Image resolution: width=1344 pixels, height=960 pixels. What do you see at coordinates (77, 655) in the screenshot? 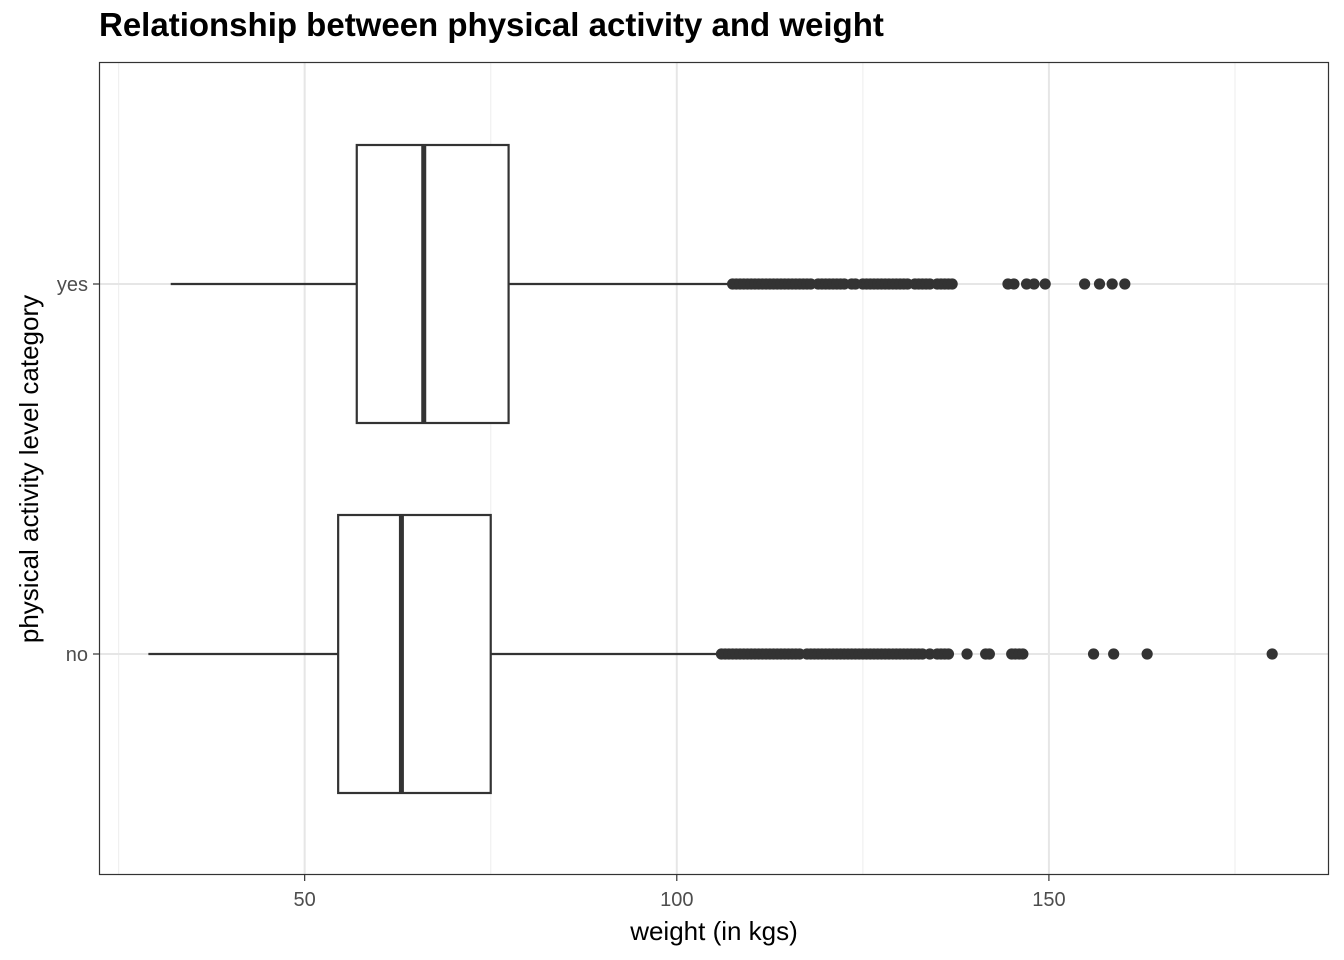
I see `y-tick-label: no` at bounding box center [77, 655].